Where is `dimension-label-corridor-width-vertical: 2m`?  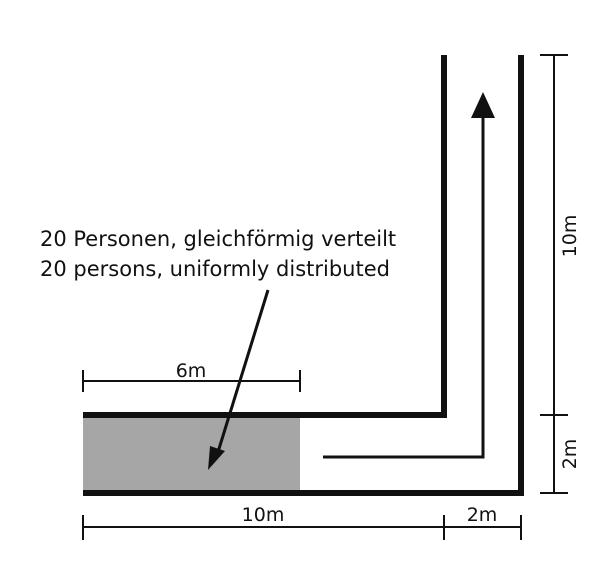
dimension-label-corridor-width-vertical: 2m is located at coordinates (570, 454).